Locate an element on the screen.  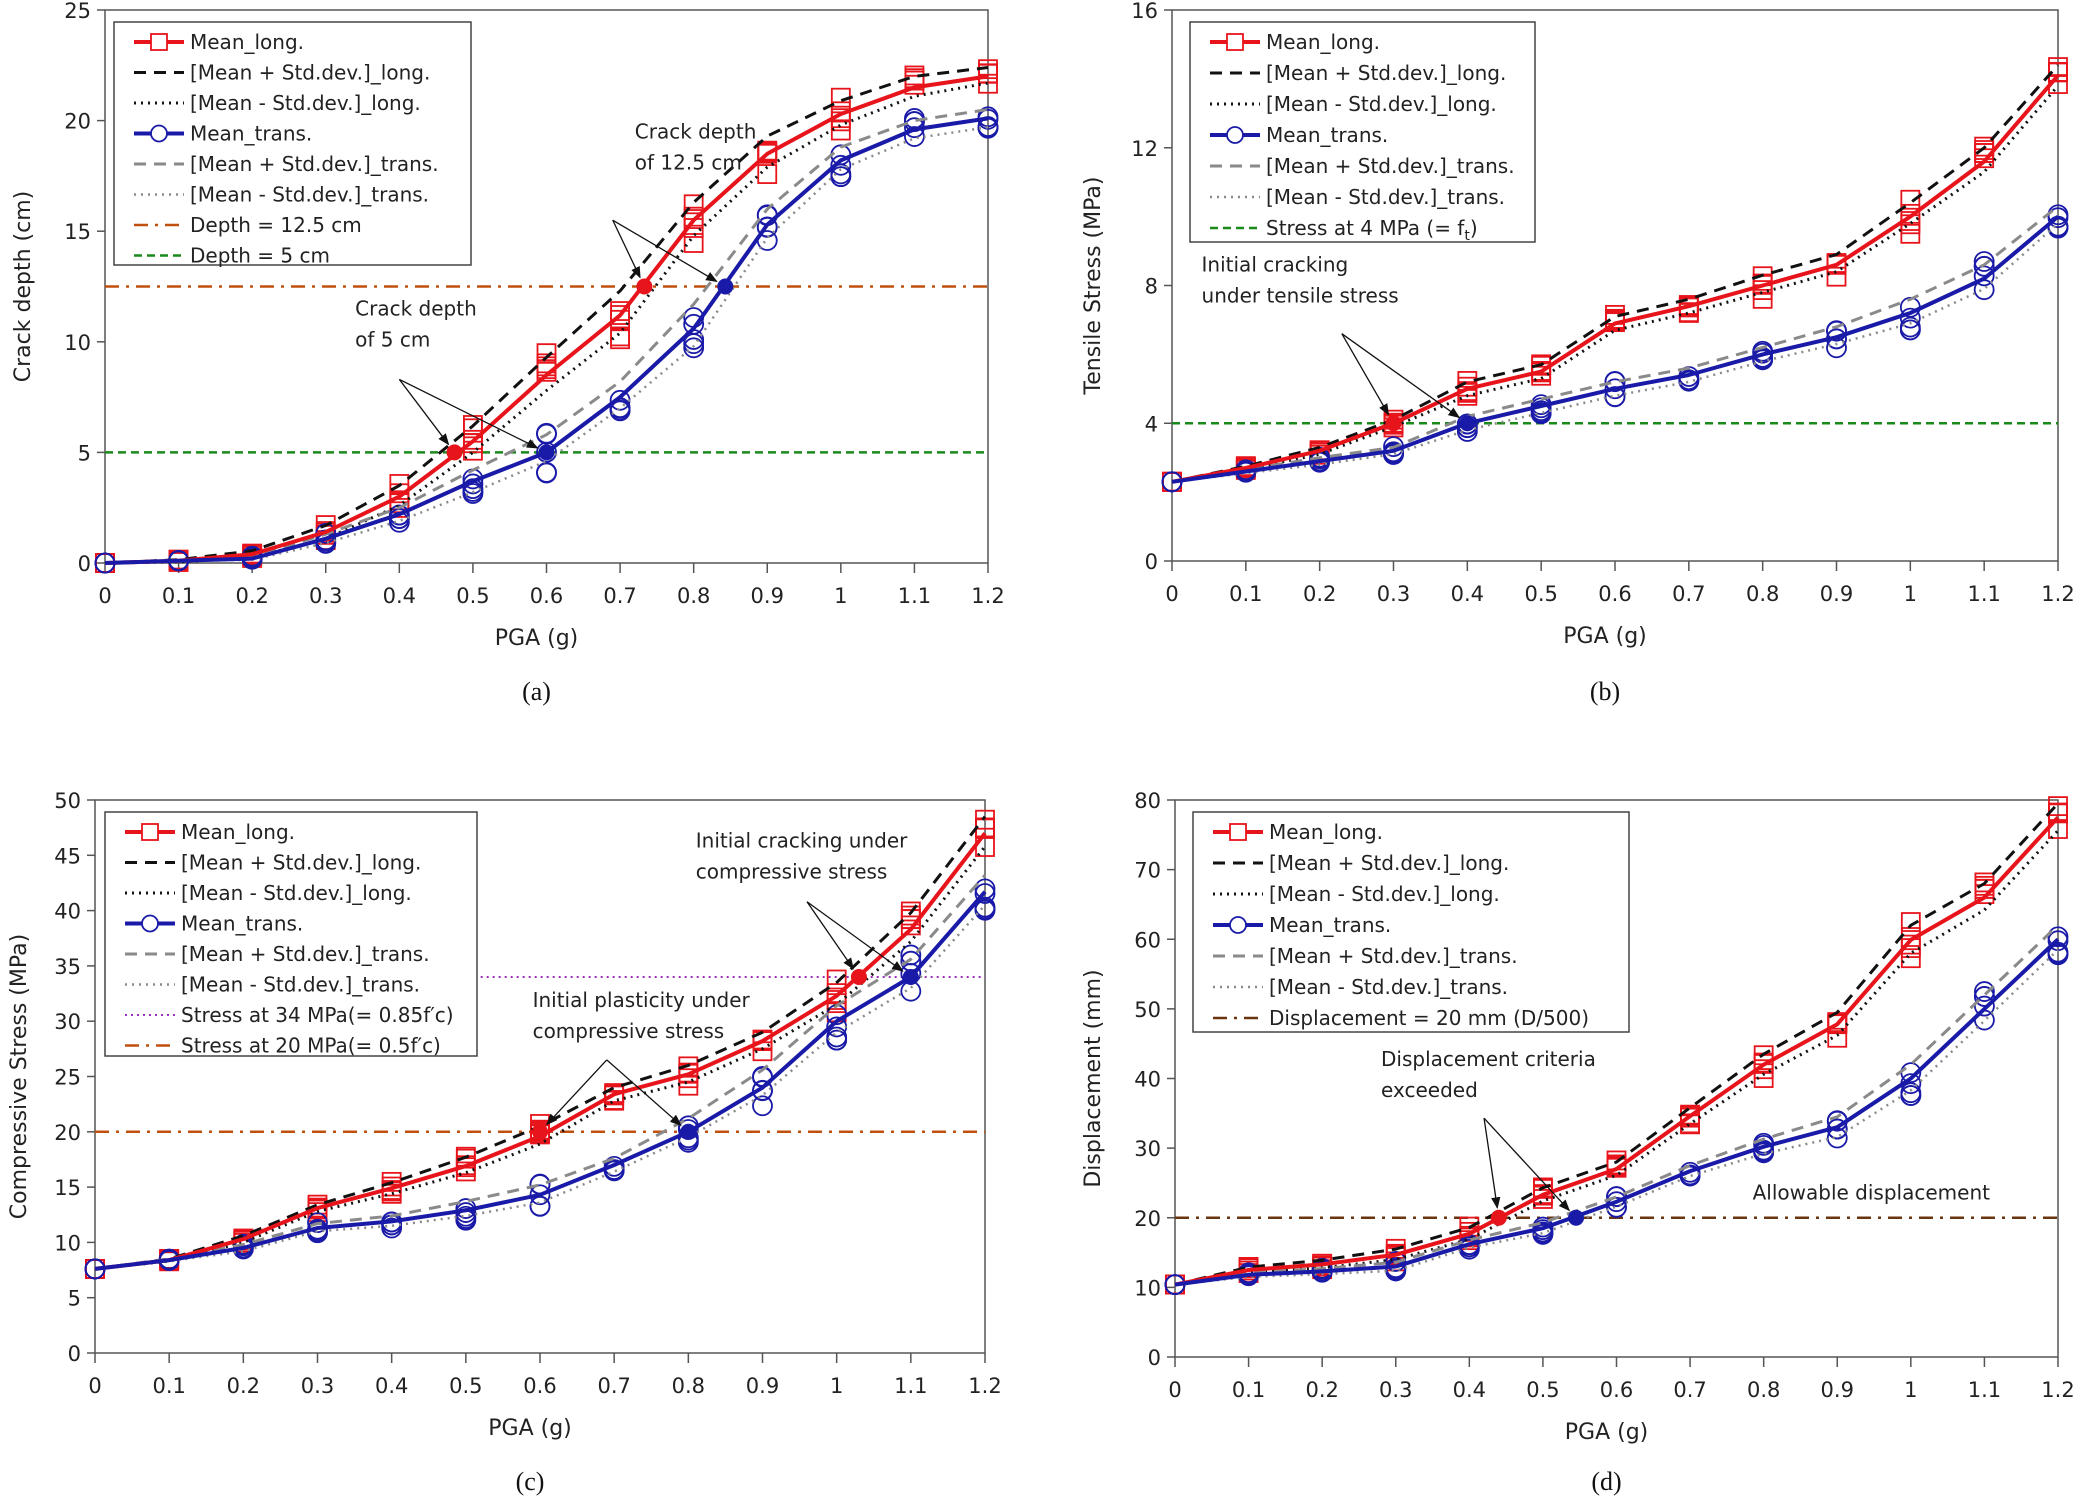
y-tick-label: 4 is located at coordinates (1151, 424).